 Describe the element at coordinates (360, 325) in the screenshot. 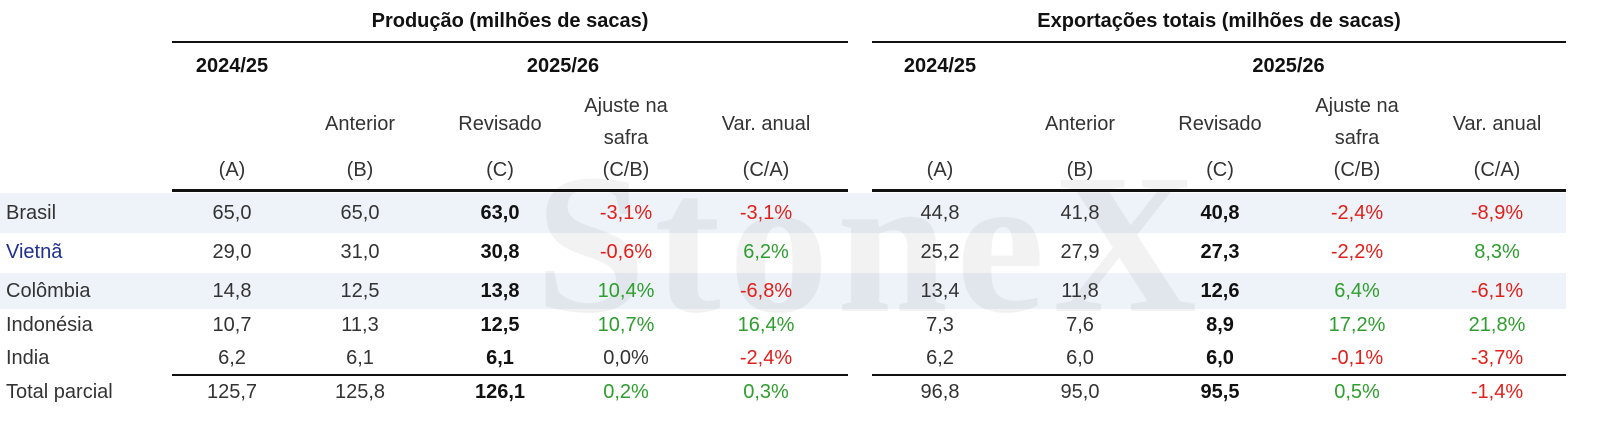

I see `cell-value: 11,3` at that location.